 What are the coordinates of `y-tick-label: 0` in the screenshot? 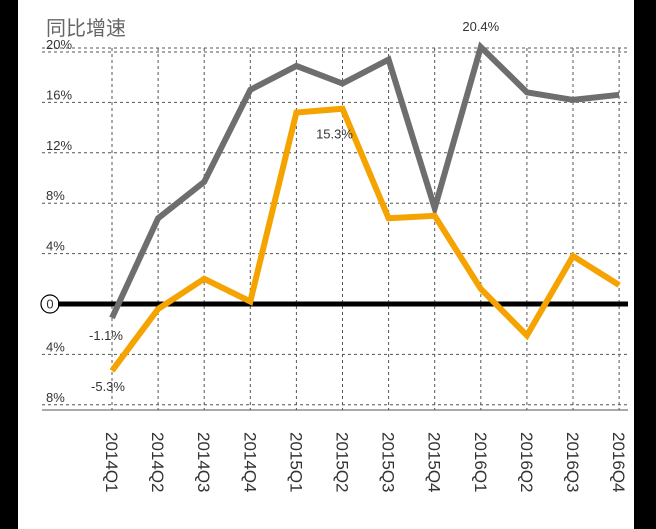 It's located at (49, 304).